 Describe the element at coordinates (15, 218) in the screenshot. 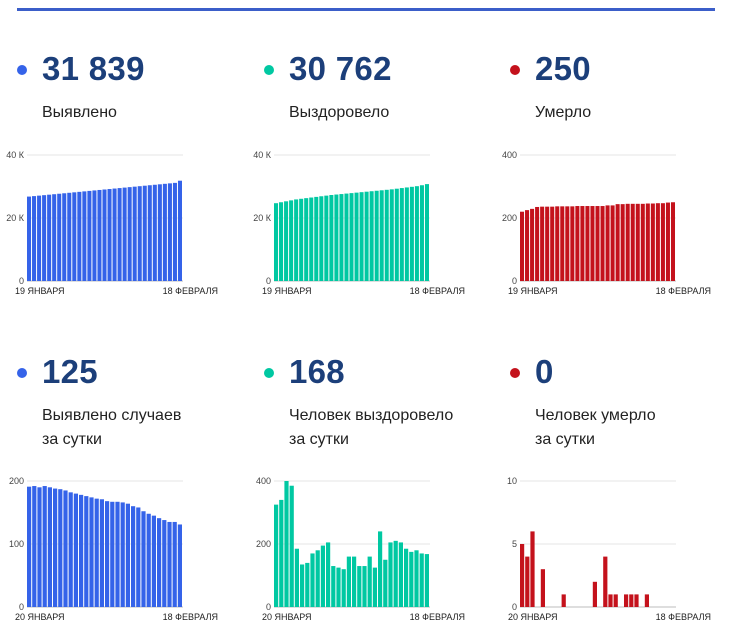

I see `y-tick-label: 20 К` at that location.